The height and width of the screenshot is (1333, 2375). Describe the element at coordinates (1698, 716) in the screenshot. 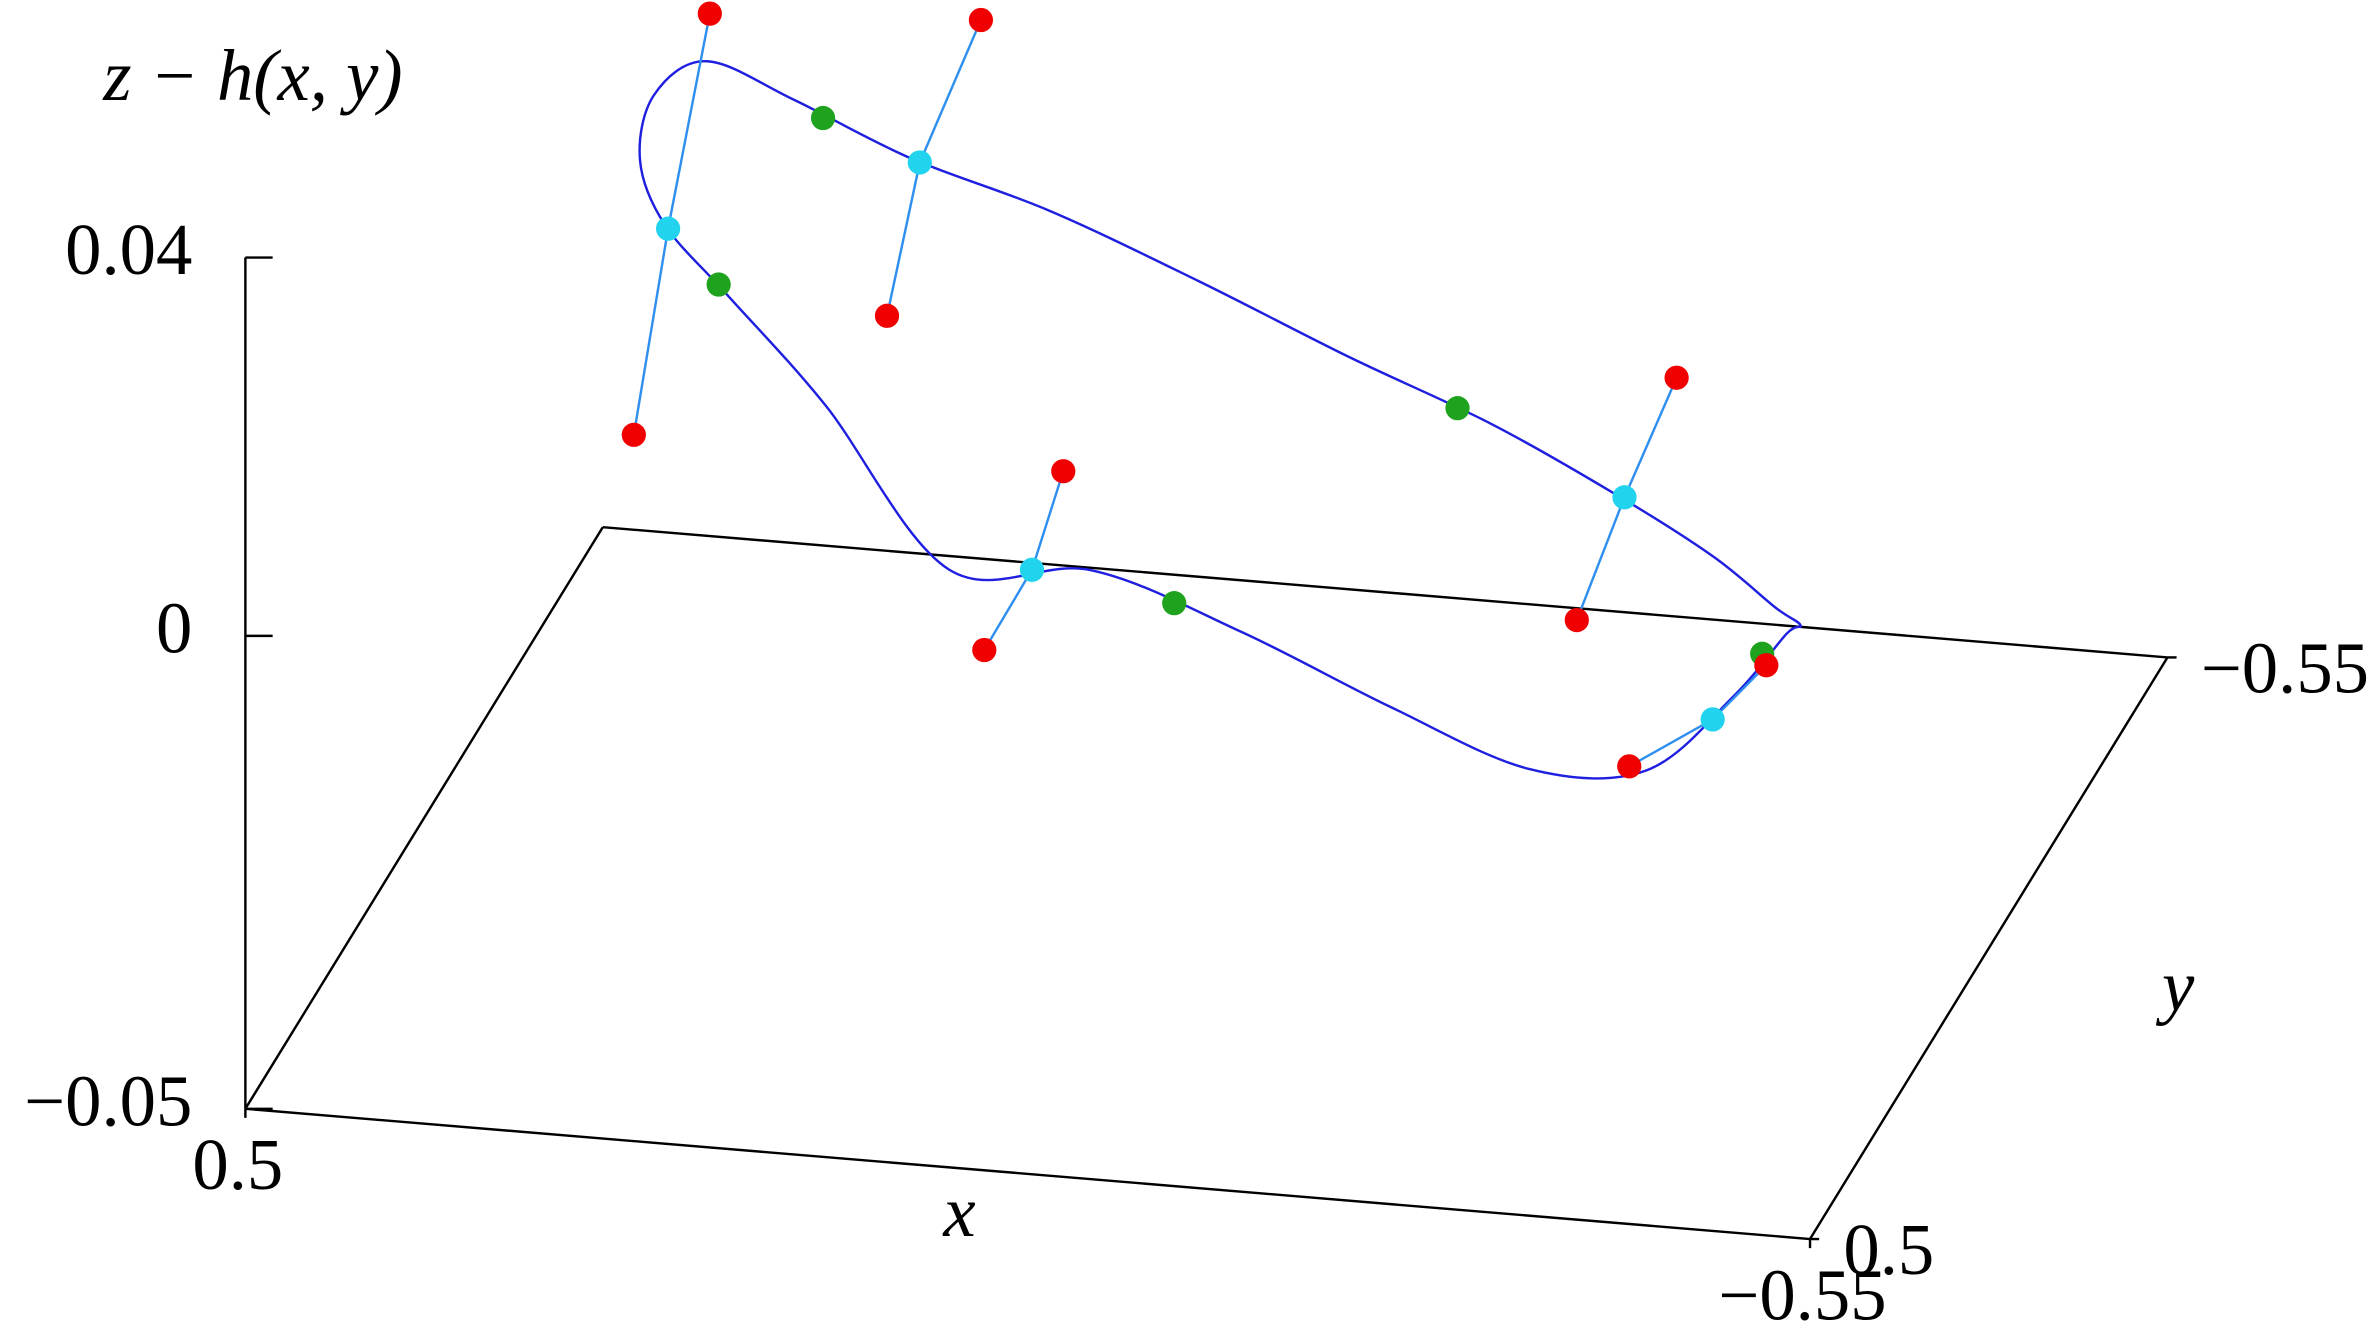

I see `segment-line` at that location.